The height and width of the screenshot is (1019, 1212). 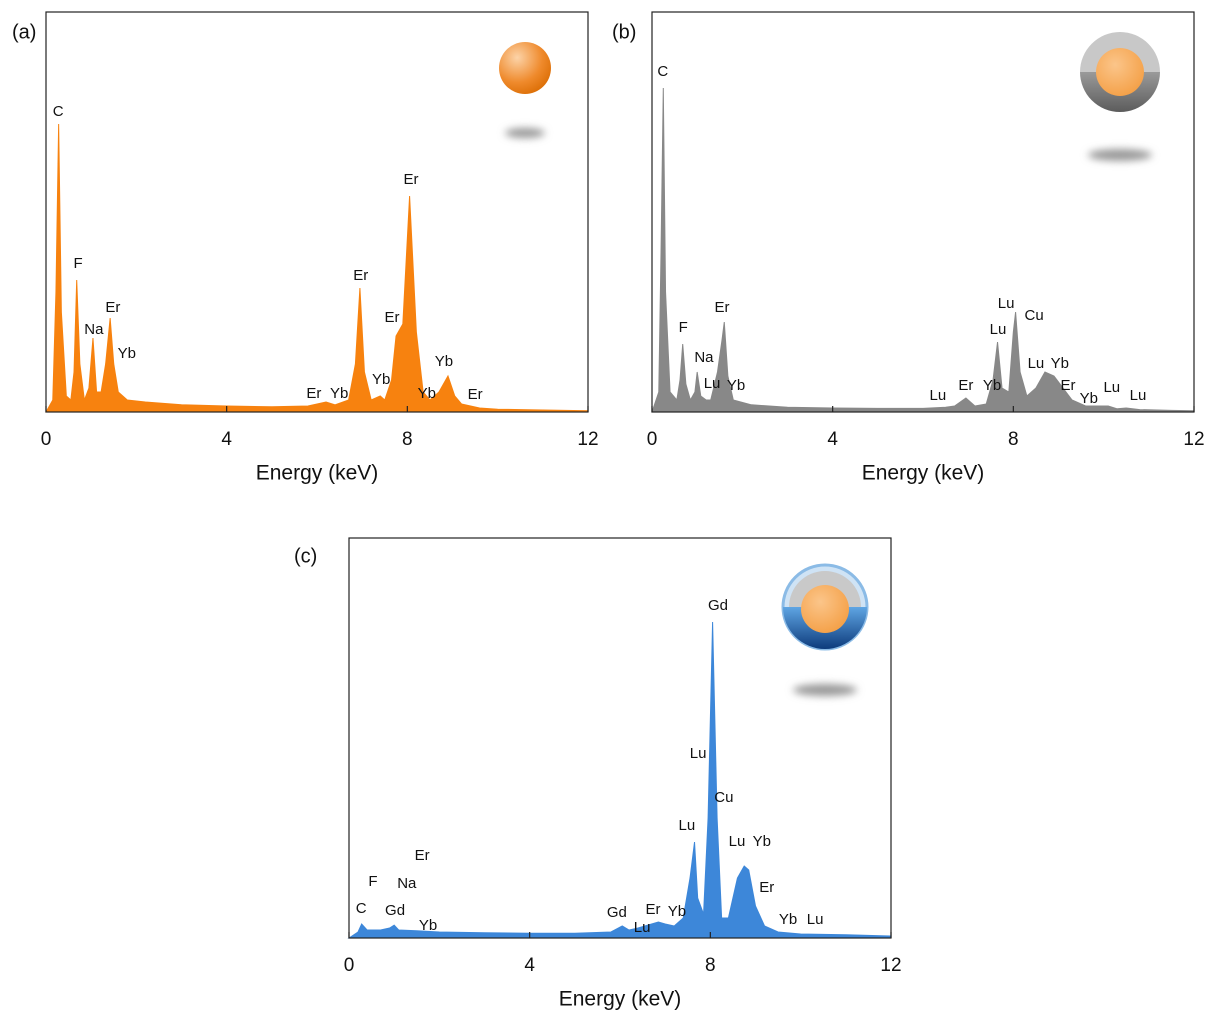 What do you see at coordinates (624, 32) in the screenshot?
I see `panel-label: (b)` at bounding box center [624, 32].